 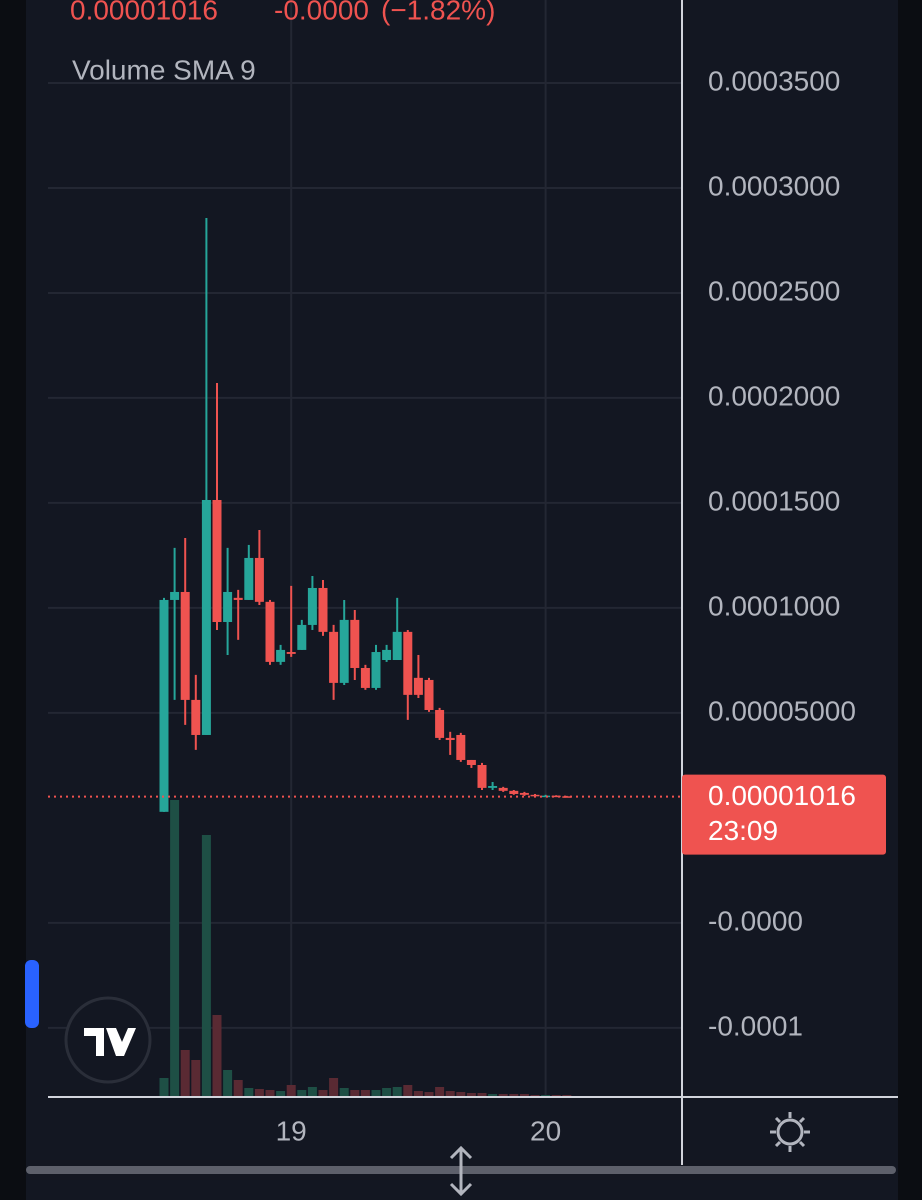 I want to click on right-edge, so click(x=910, y=600).